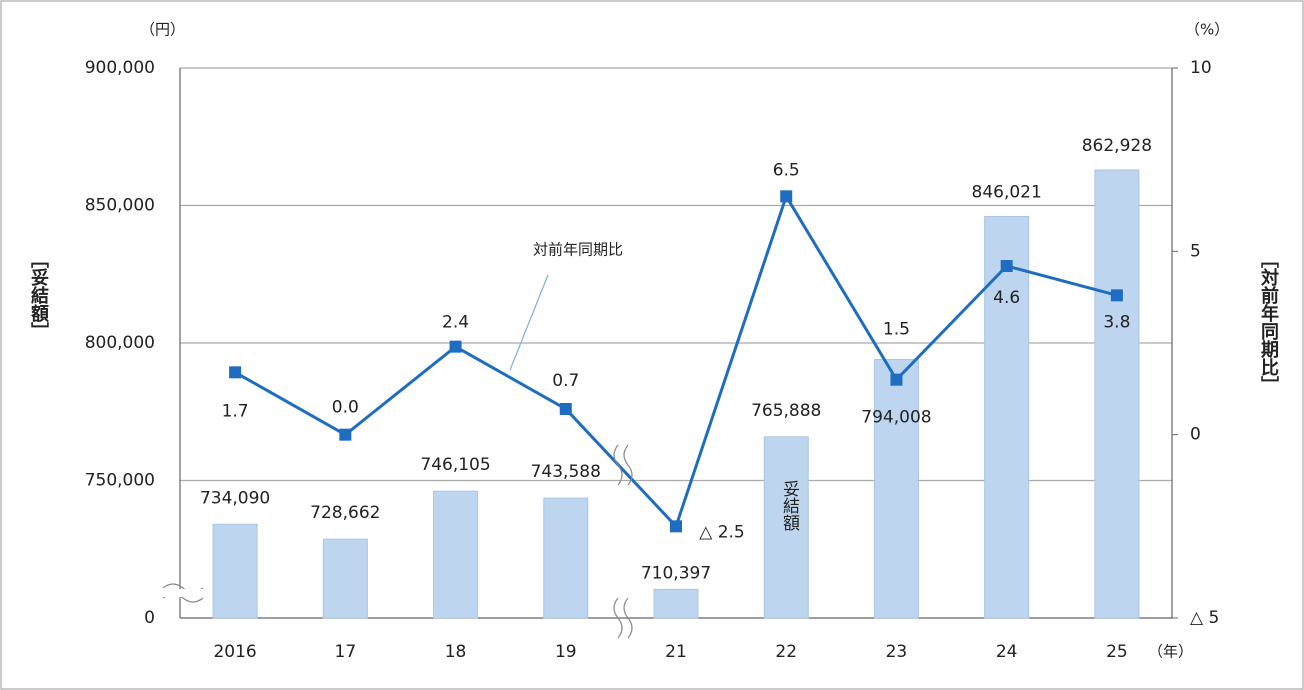  I want to click on line-value-label: 0.0, so click(345, 408).